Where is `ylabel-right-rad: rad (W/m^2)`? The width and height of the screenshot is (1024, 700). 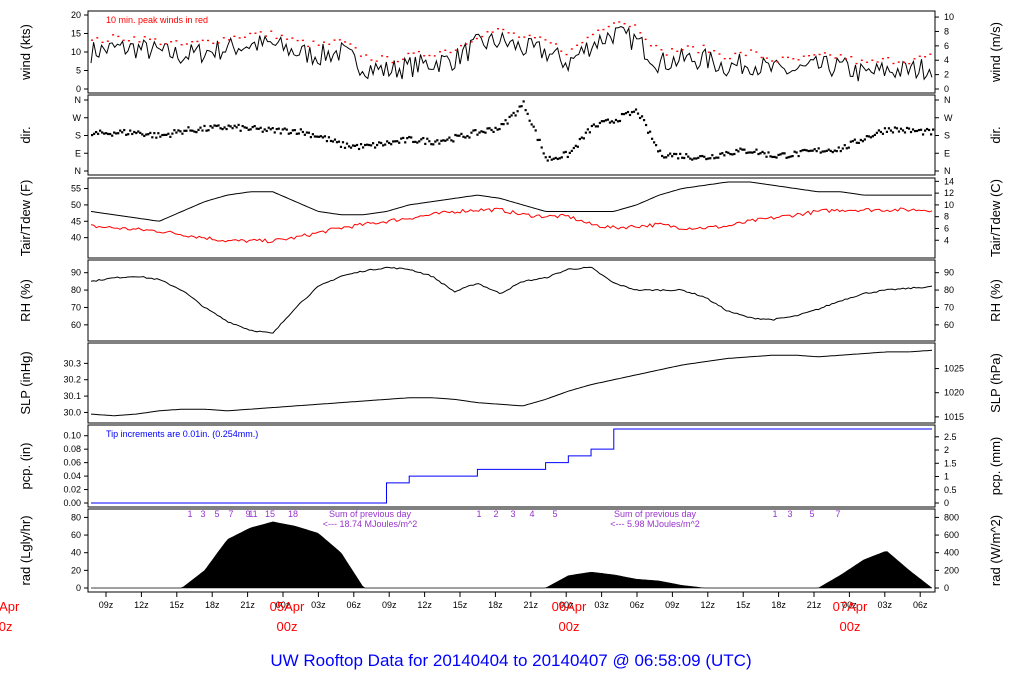 ylabel-right-rad: rad (W/m^2) is located at coordinates (995, 550).